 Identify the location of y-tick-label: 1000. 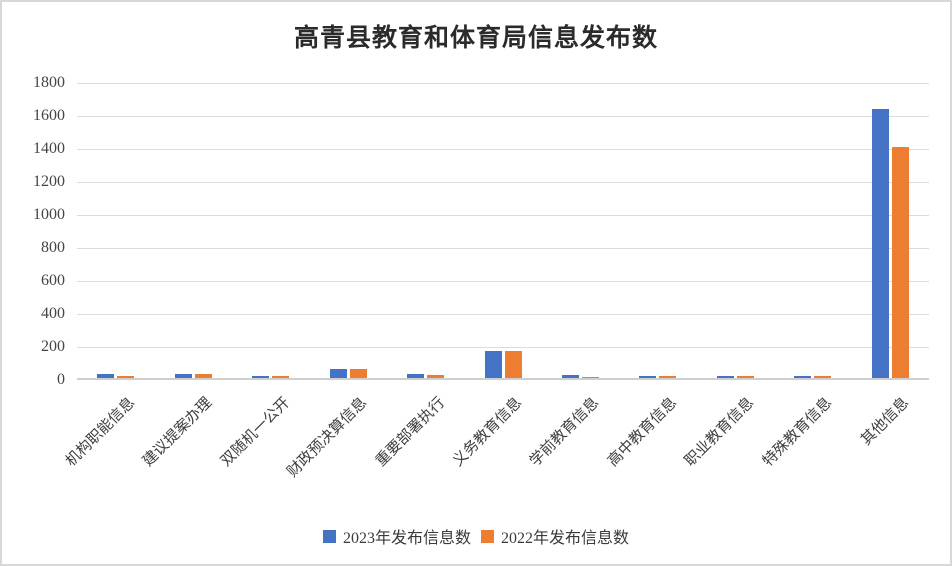
(49, 214).